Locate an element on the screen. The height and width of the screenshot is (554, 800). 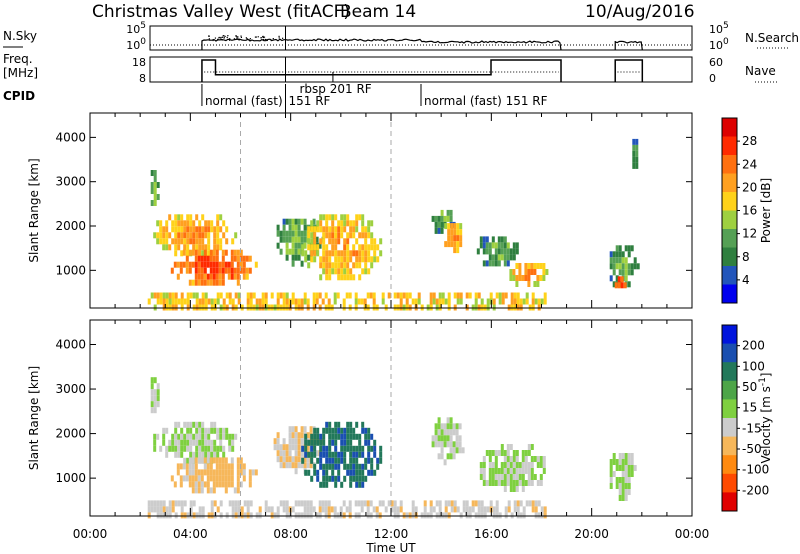
power-colorbar-tick-label: 8 is located at coordinates (746, 257).